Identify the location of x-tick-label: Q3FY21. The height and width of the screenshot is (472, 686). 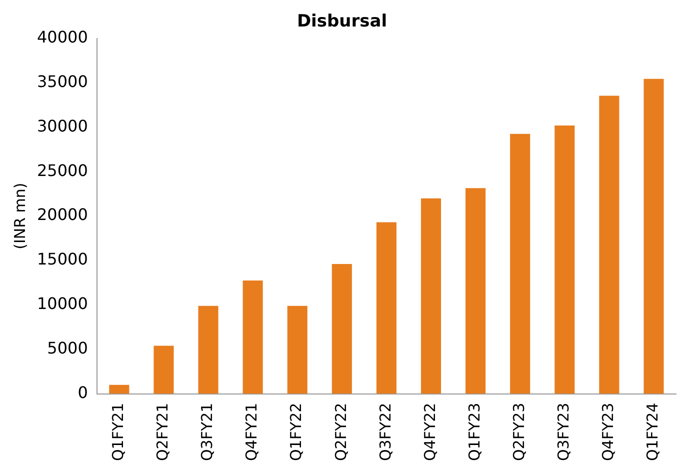
(207, 432).